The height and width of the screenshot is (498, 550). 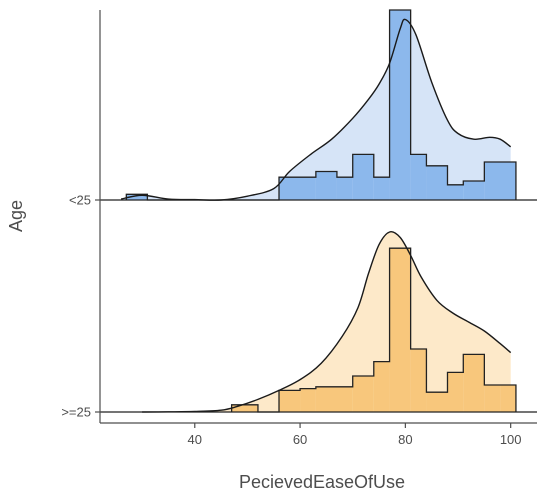 What do you see at coordinates (511, 439) in the screenshot?
I see `x-tick-label: 100` at bounding box center [511, 439].